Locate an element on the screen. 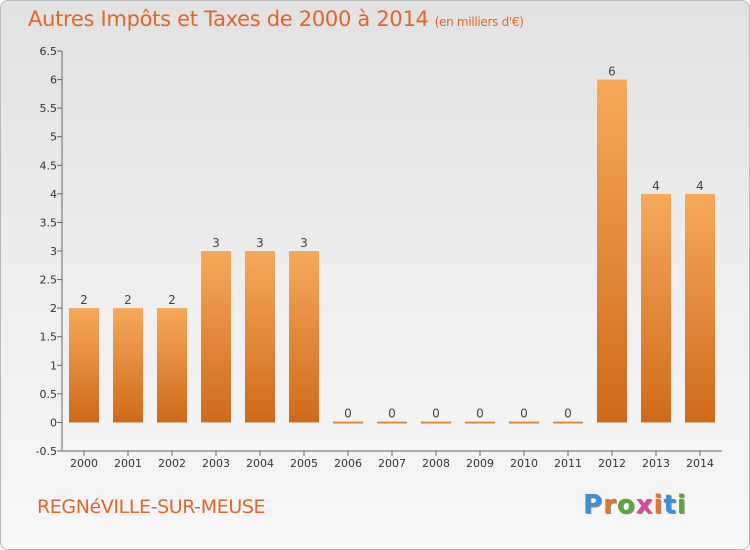 This screenshot has width=750, height=550. logo-letter: P is located at coordinates (593, 505).